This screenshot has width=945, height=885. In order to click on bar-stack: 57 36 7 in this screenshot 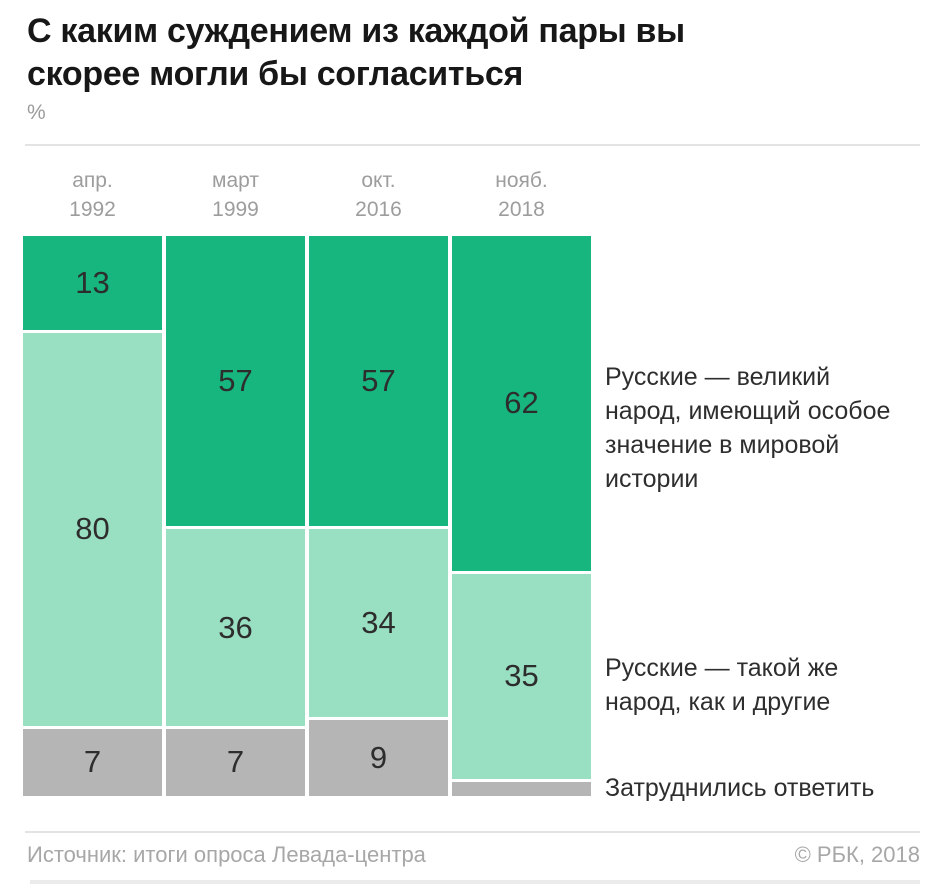, I will do `click(235, 516)`.